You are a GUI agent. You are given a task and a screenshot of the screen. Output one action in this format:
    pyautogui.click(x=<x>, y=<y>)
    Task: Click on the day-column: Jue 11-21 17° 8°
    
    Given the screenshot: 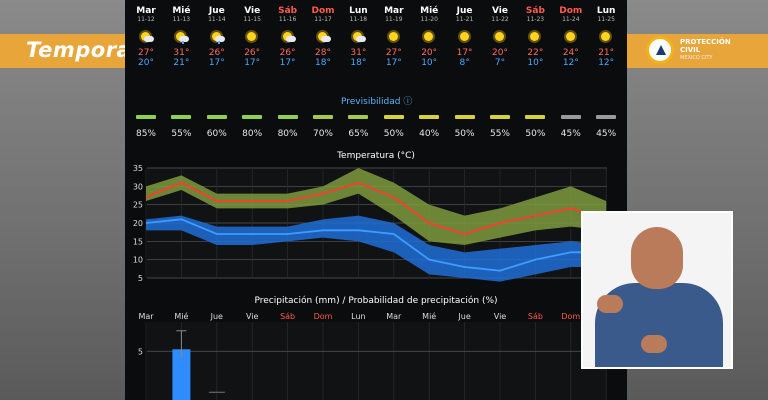 What is the action you would take?
    pyautogui.click(x=465, y=37)
    